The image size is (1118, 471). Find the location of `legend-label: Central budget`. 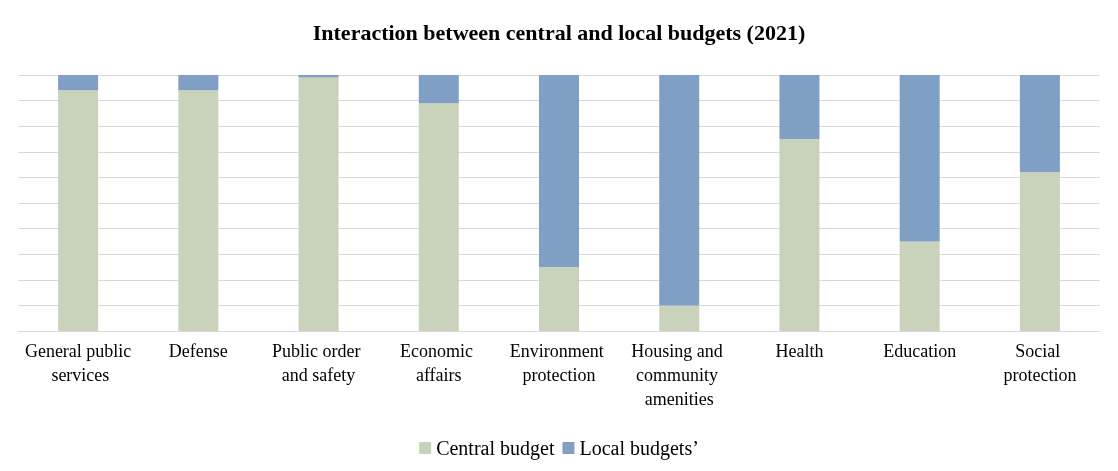

legend-label: Central budget is located at coordinates (495, 448).